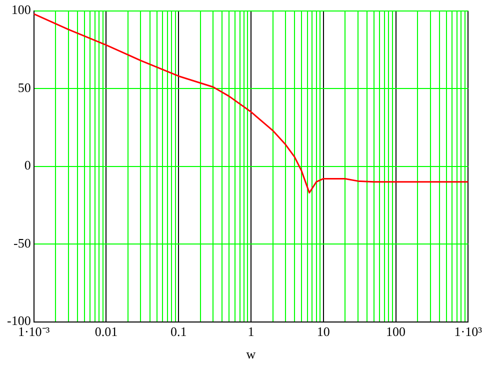 This screenshot has width=485, height=371. What do you see at coordinates (468, 332) in the screenshot?
I see `x-tick-label: 1·10³` at bounding box center [468, 332].